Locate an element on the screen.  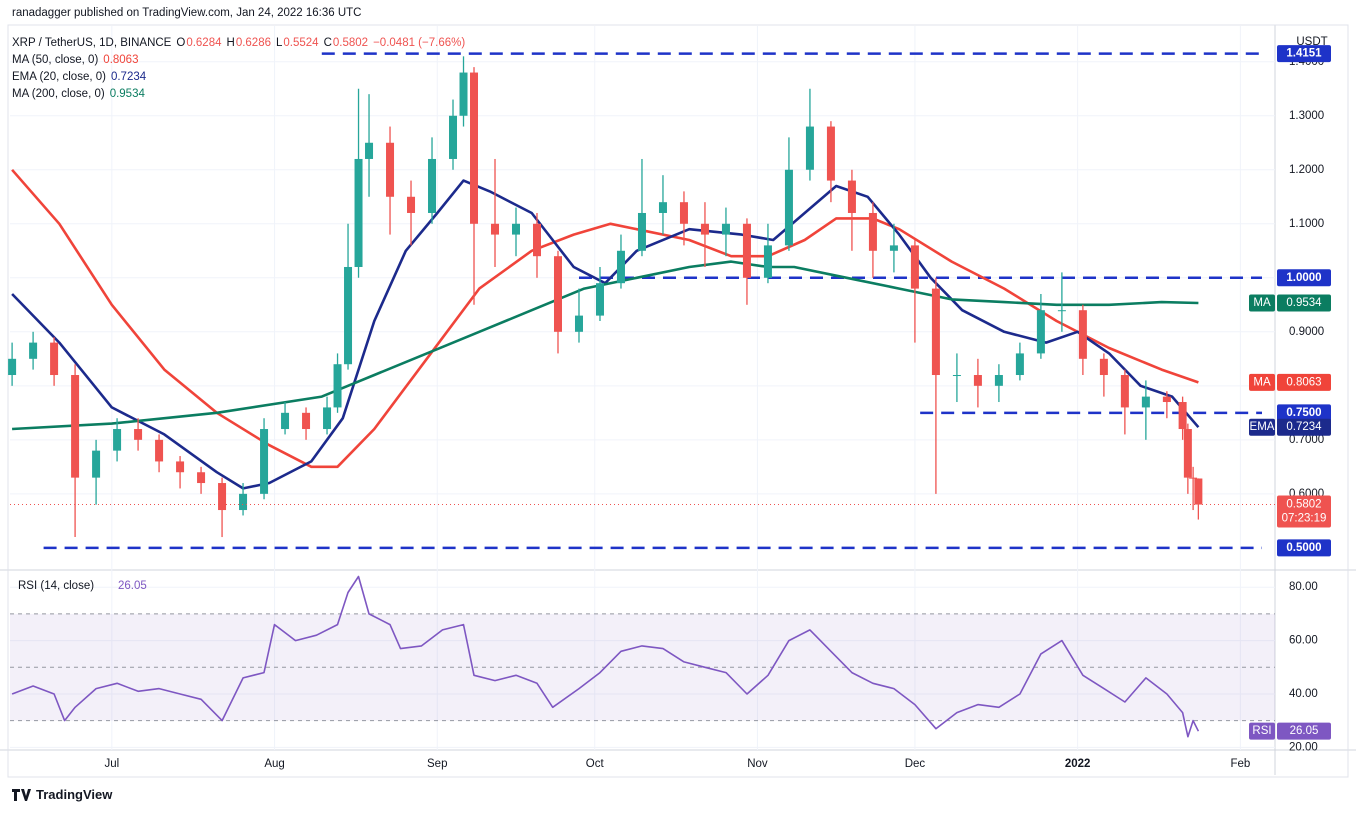
x-tick-label: Jul is located at coordinates (111, 764).